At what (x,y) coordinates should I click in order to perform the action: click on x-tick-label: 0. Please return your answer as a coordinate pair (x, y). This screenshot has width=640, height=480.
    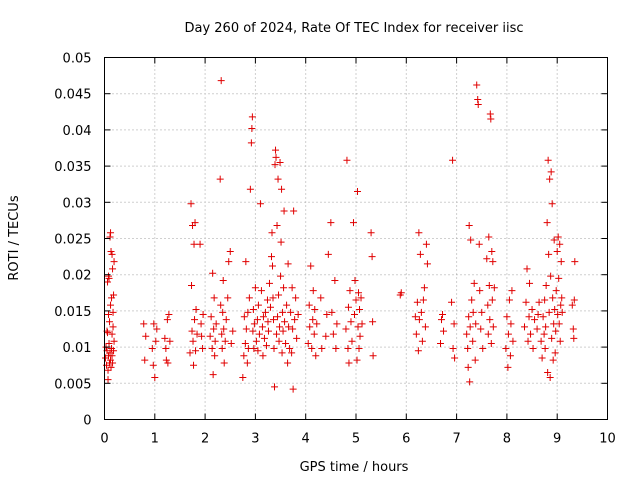
    Looking at the image, I should click on (104, 439).